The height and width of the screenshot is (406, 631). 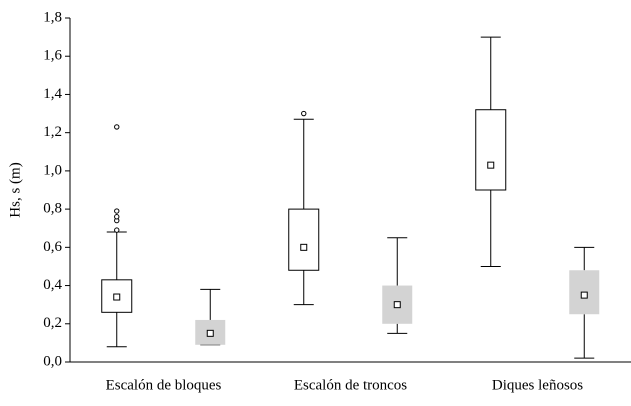 What do you see at coordinates (52, 209) in the screenshot?
I see `y-tick-label: 0,8` at bounding box center [52, 209].